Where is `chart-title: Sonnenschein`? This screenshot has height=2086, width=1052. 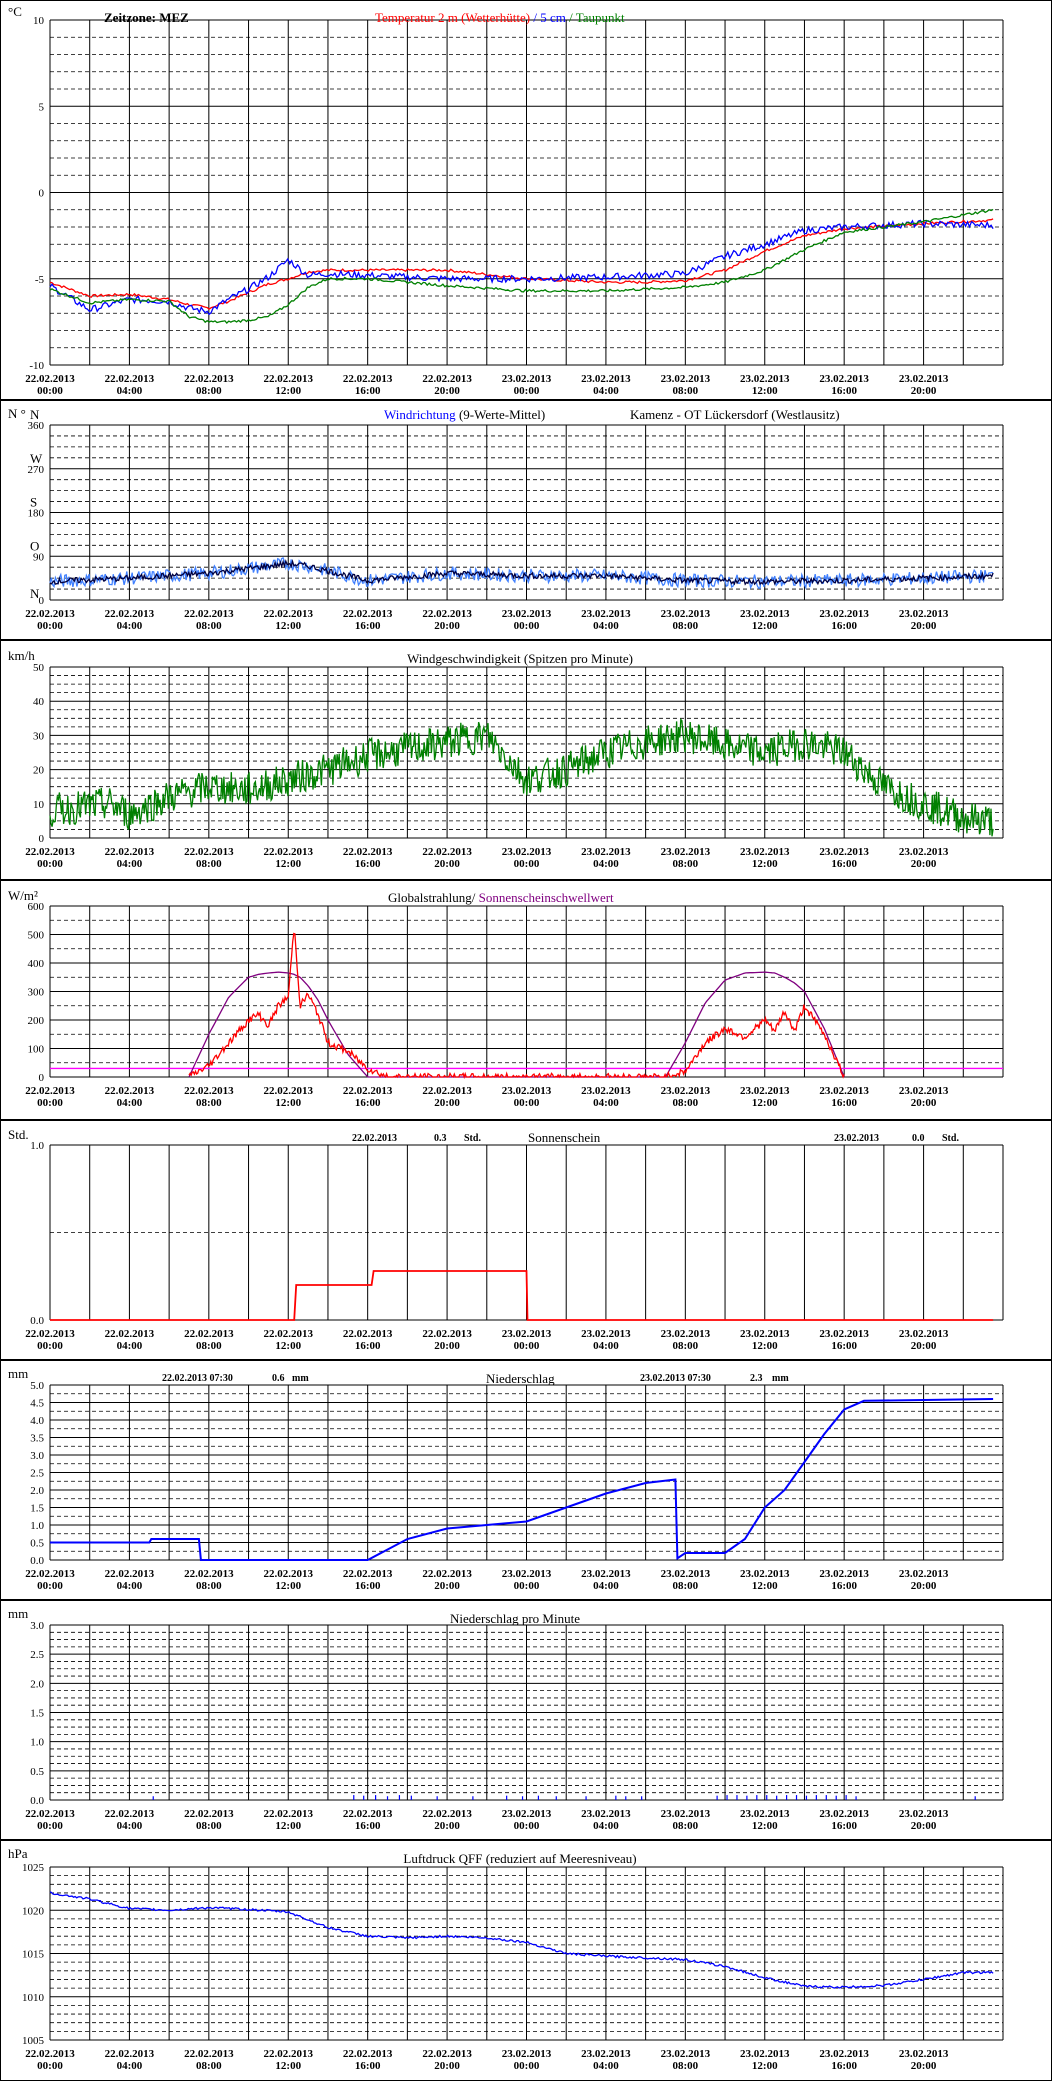
chart-title: Sonnenschein is located at coordinates (564, 1137).